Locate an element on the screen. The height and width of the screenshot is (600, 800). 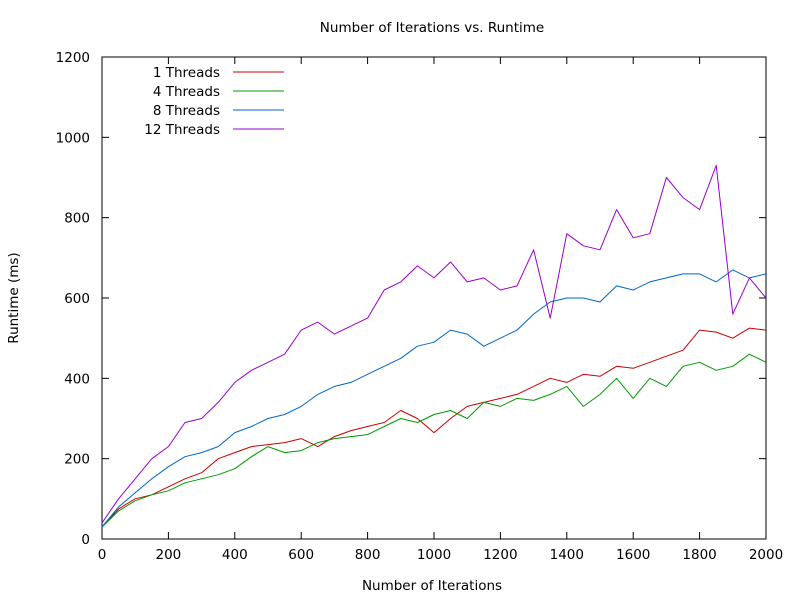
x-tick-label: 800 is located at coordinates (368, 555).